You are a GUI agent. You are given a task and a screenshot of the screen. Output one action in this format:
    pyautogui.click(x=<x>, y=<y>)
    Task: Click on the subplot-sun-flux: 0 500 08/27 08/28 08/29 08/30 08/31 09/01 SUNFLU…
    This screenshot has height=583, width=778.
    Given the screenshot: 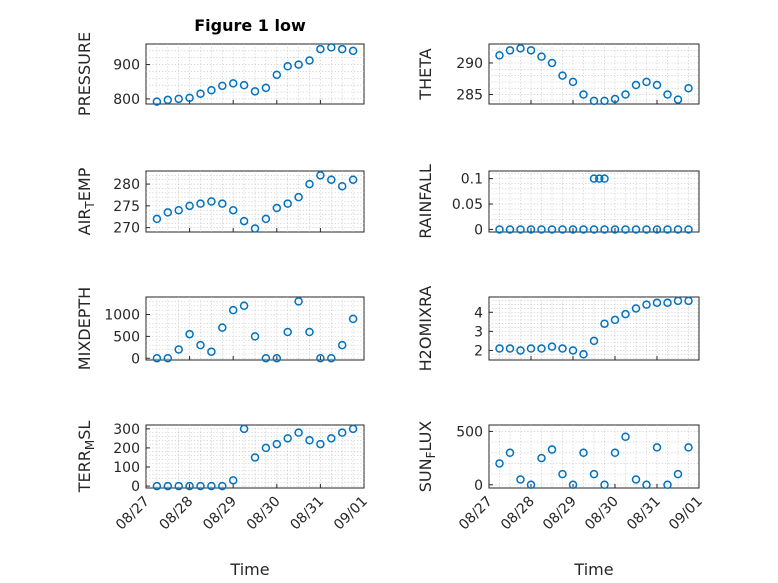 What is the action you would take?
    pyautogui.click(x=561, y=477)
    